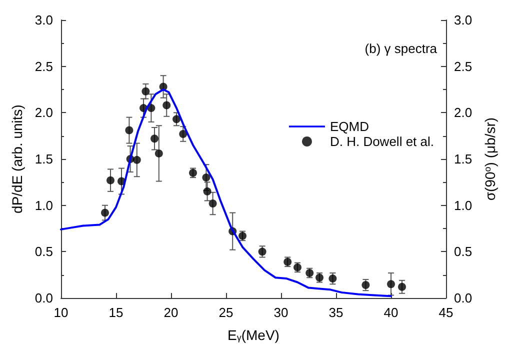 The width and height of the screenshot is (509, 359). Describe the element at coordinates (463, 112) in the screenshot. I see `y2-tick-label: 2.0` at that location.